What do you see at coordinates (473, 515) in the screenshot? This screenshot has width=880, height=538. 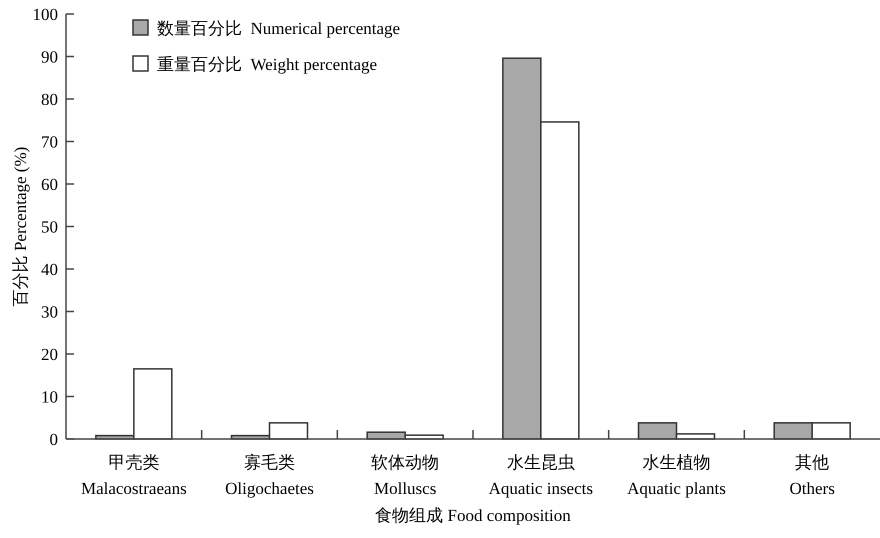 I see `x-axis-title: 食物组成 Food composition` at bounding box center [473, 515].